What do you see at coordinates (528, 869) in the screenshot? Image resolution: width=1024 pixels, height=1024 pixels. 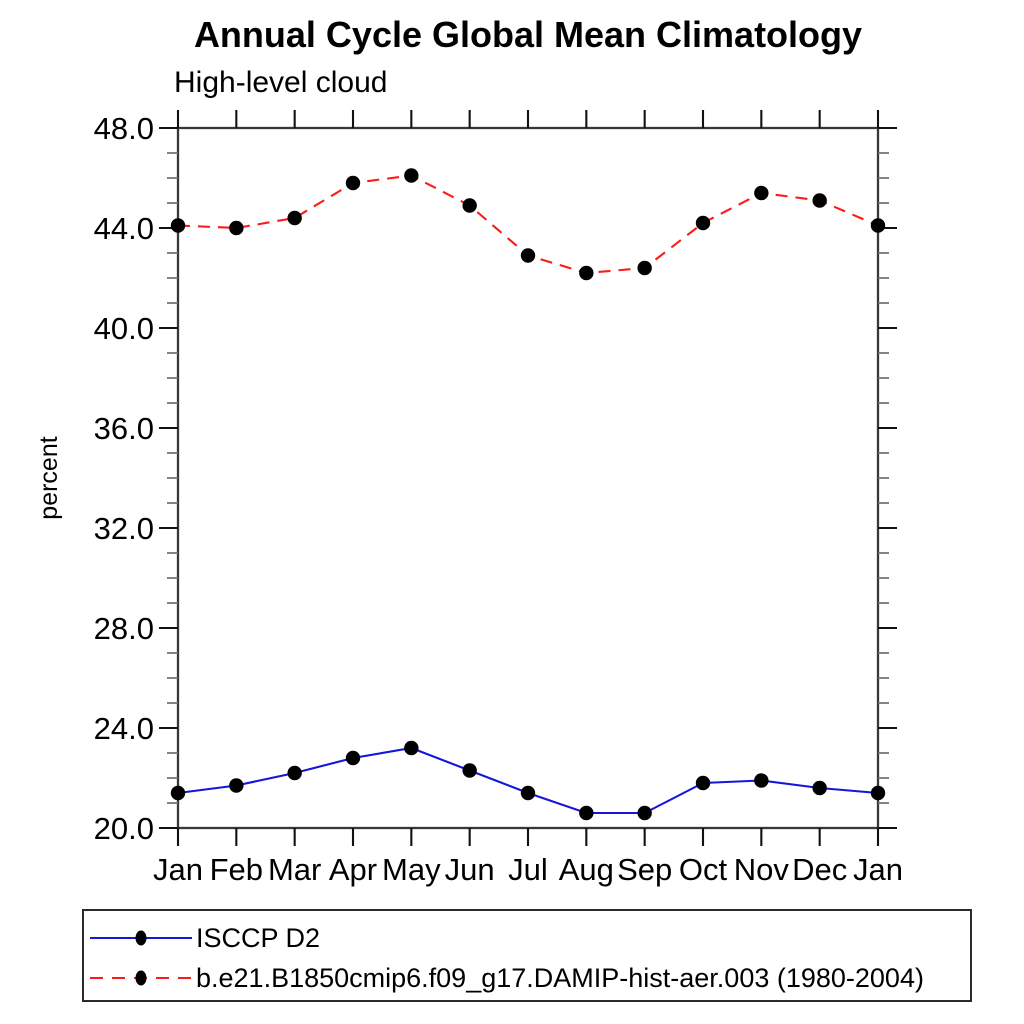 I see `x-tick-label: Jul` at bounding box center [528, 869].